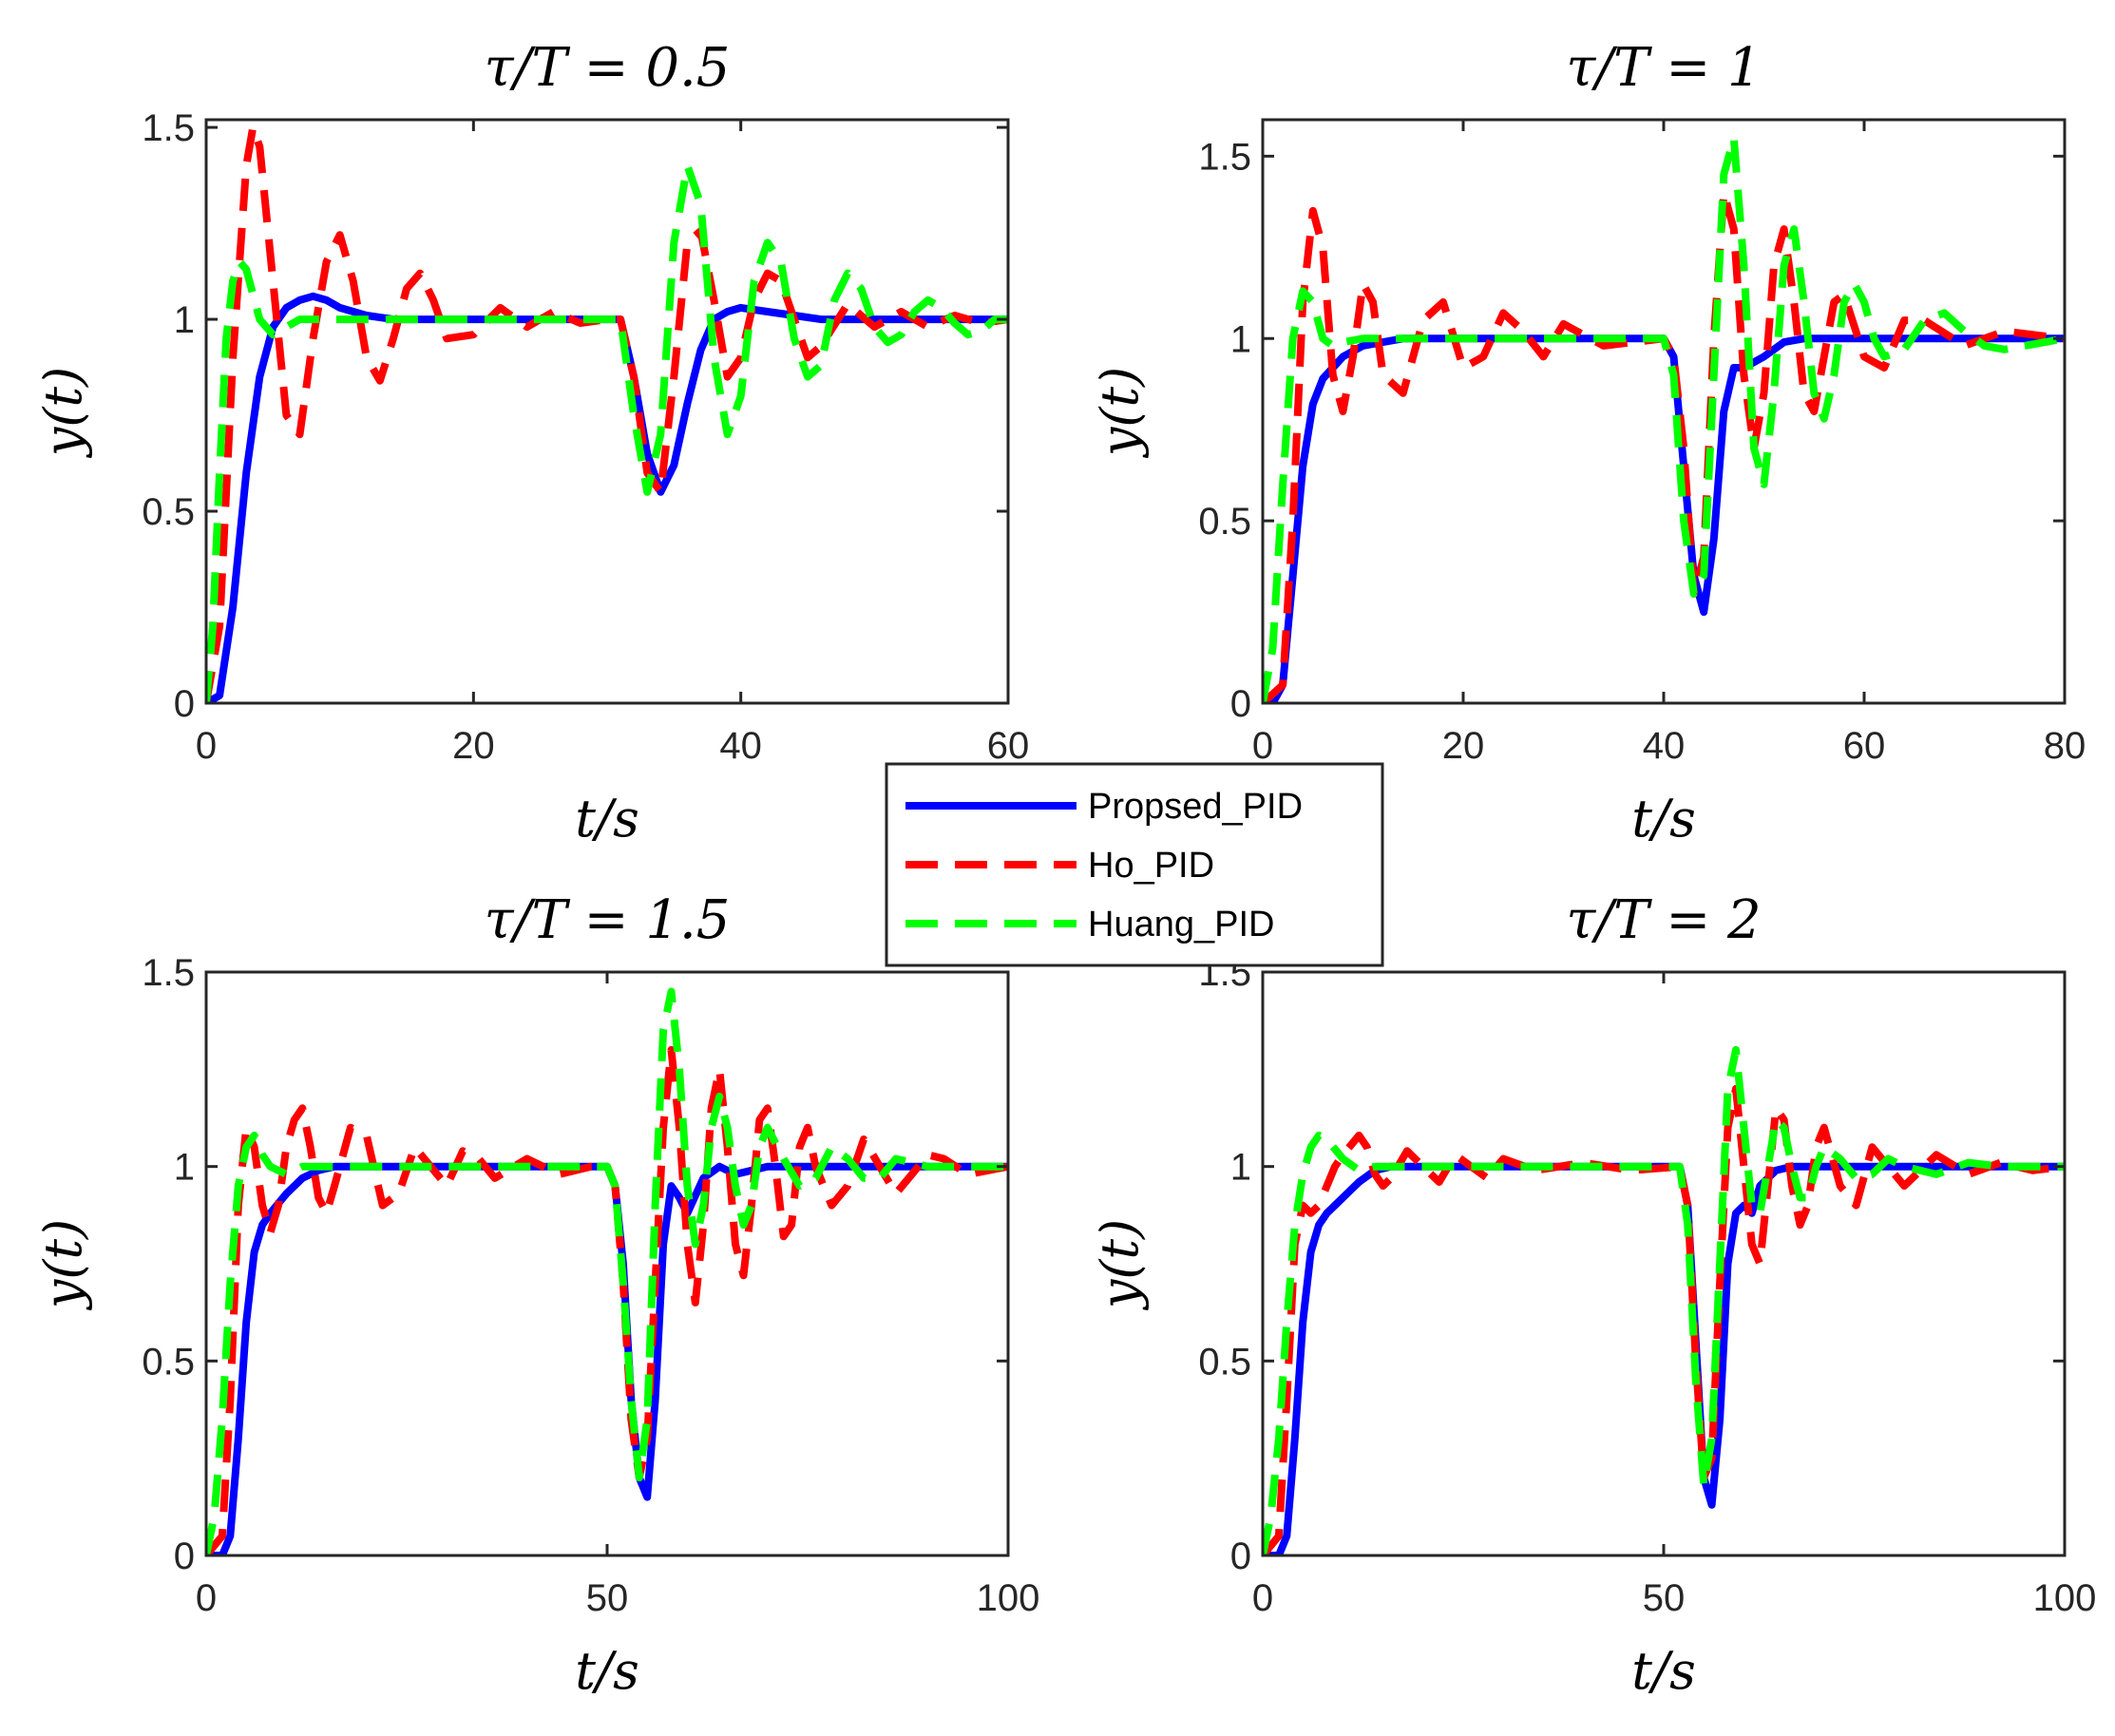 The width and height of the screenshot is (2115, 1736). Describe the element at coordinates (1663, 920) in the screenshot. I see `subplot-title: τ/T = 2` at that location.